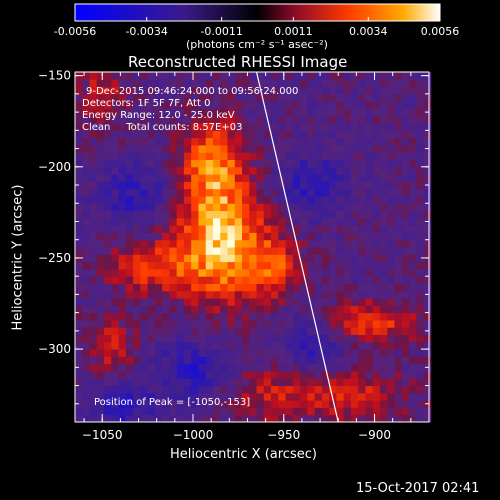 This screenshot has height=500, width=500. Describe the element at coordinates (75, 31) in the screenshot. I see `colorbar-tick-label: -0.0056` at that location.